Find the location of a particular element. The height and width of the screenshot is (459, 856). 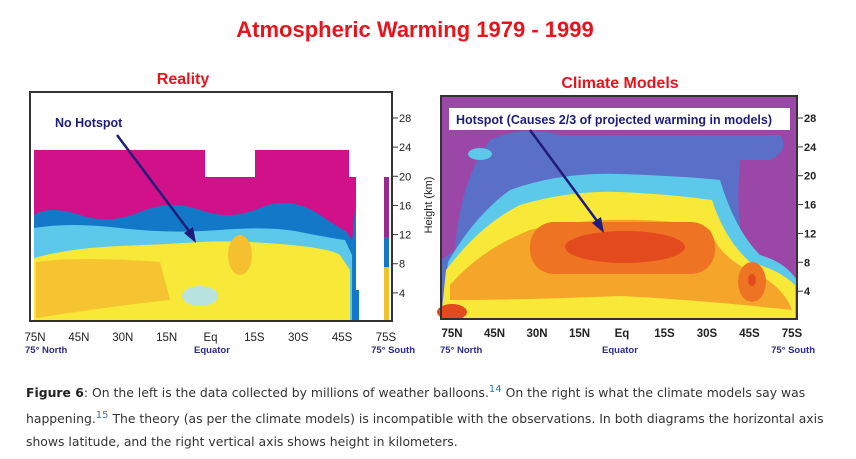

footnote-link: 14 is located at coordinates (495, 389).